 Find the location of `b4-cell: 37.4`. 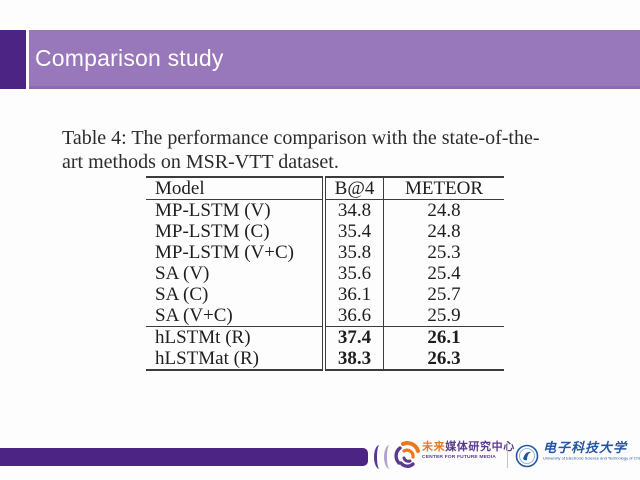

b4-cell: 37.4 is located at coordinates (353, 337).